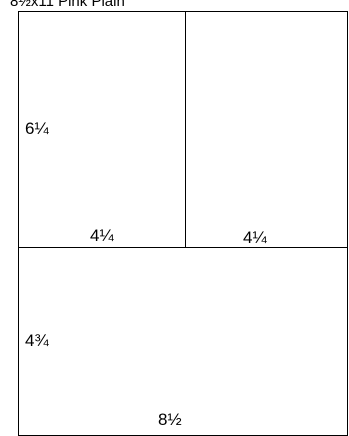 Image resolution: width=349 pixels, height=436 pixels. I want to click on horizontal-cut-line, so click(183, 247).